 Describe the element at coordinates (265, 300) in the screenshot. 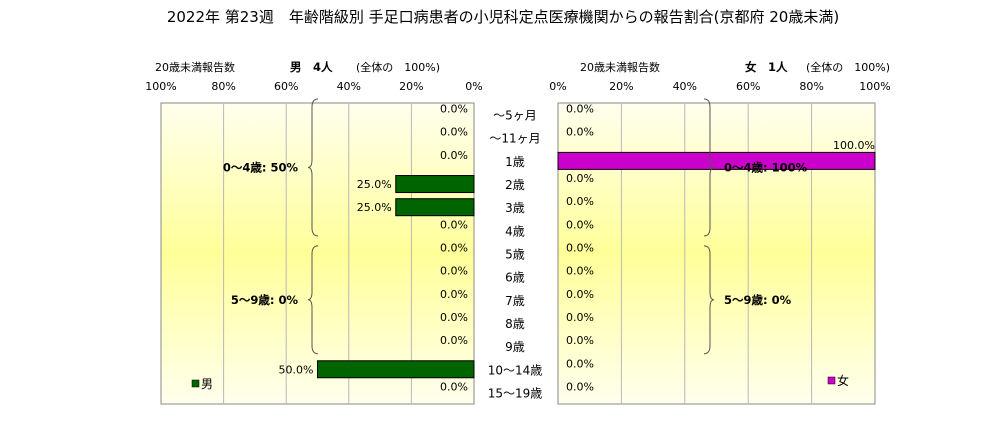

I see `group-label-male-5-9: 5～9歳: 0%` at that location.